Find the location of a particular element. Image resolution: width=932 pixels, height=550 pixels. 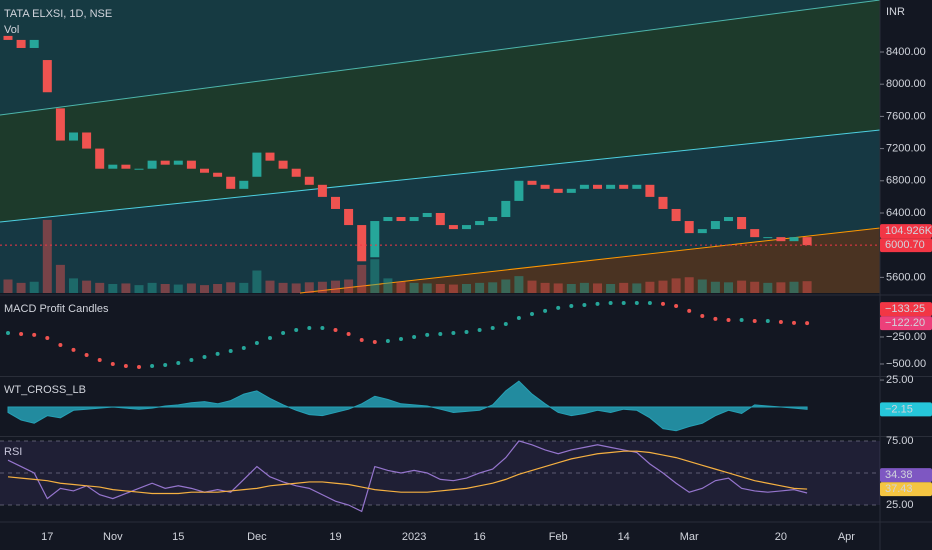

price-label: −122.20 is located at coordinates (905, 323).